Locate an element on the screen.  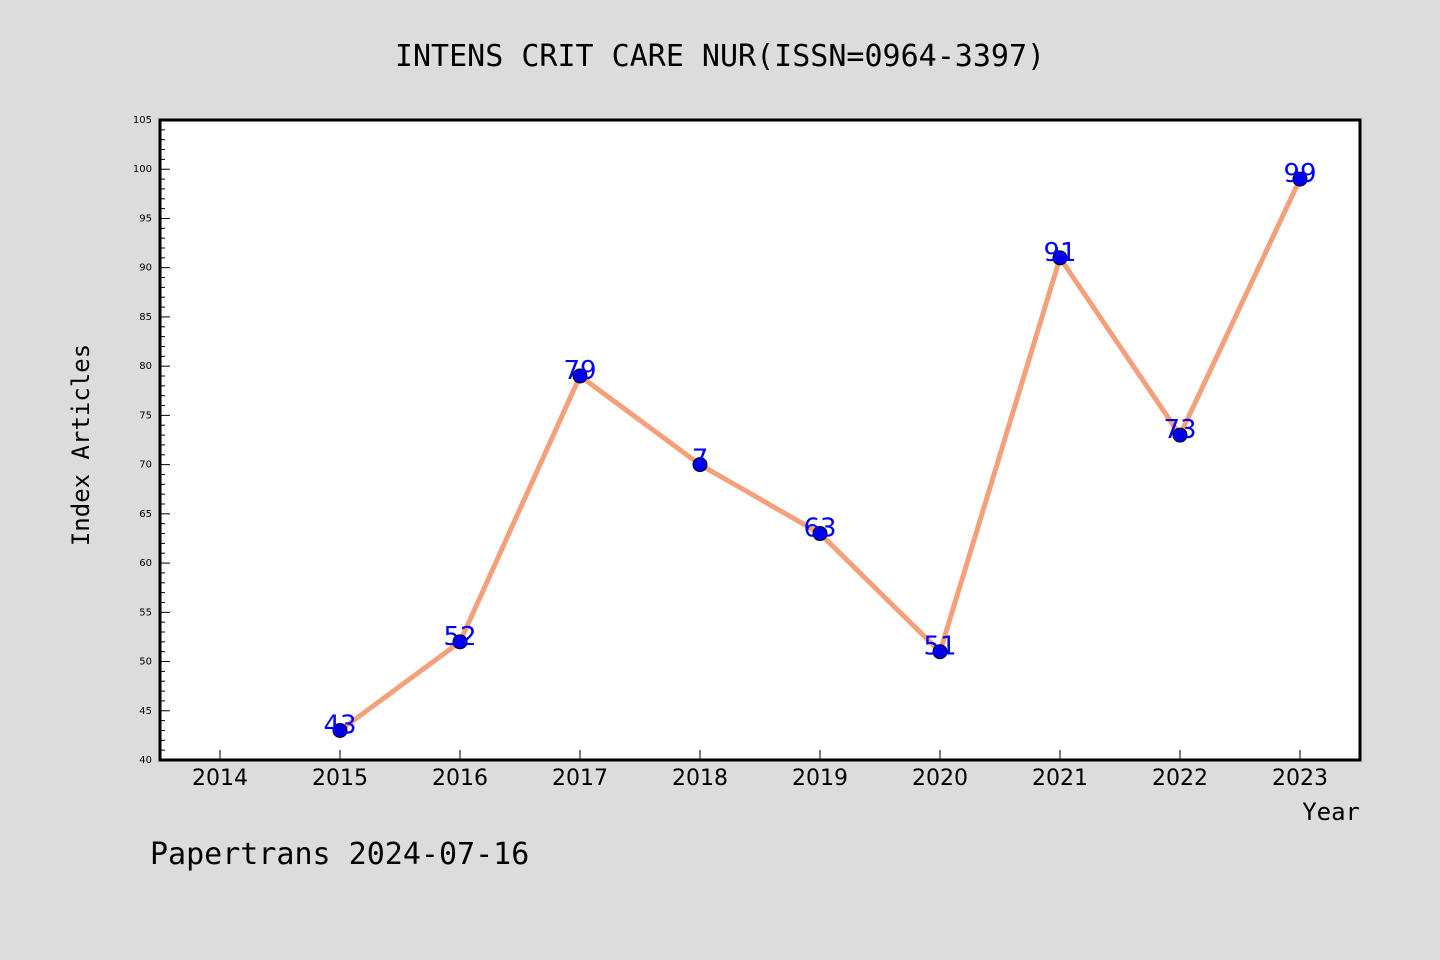
x-tick-label: 2019 is located at coordinates (820, 778).